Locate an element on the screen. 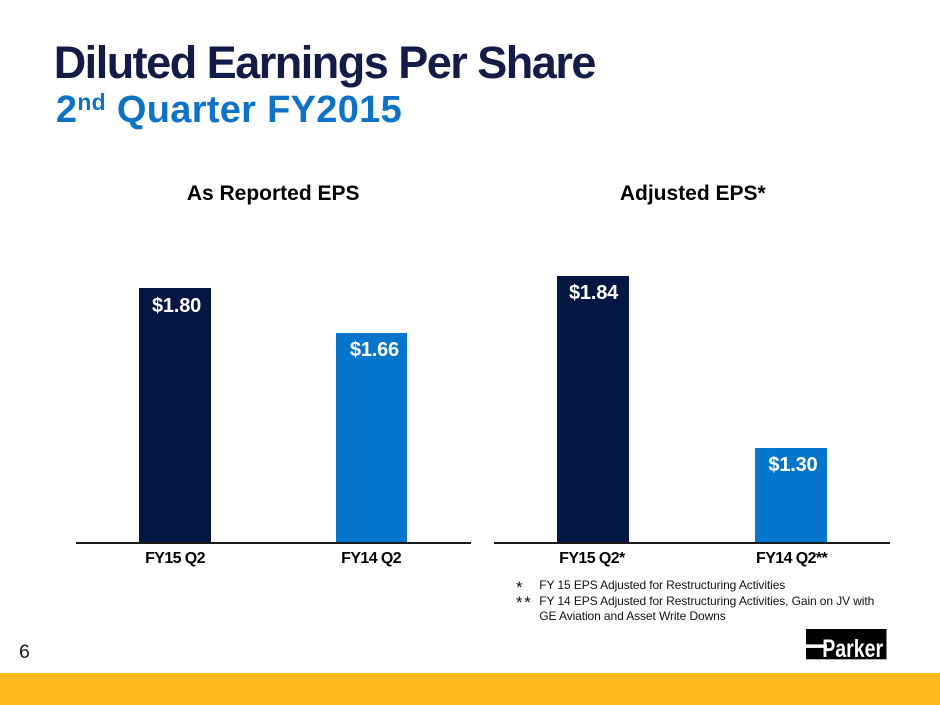 Image resolution: width=940 pixels, height=705 pixels. svg-text: Parker is located at coordinates (852, 646).